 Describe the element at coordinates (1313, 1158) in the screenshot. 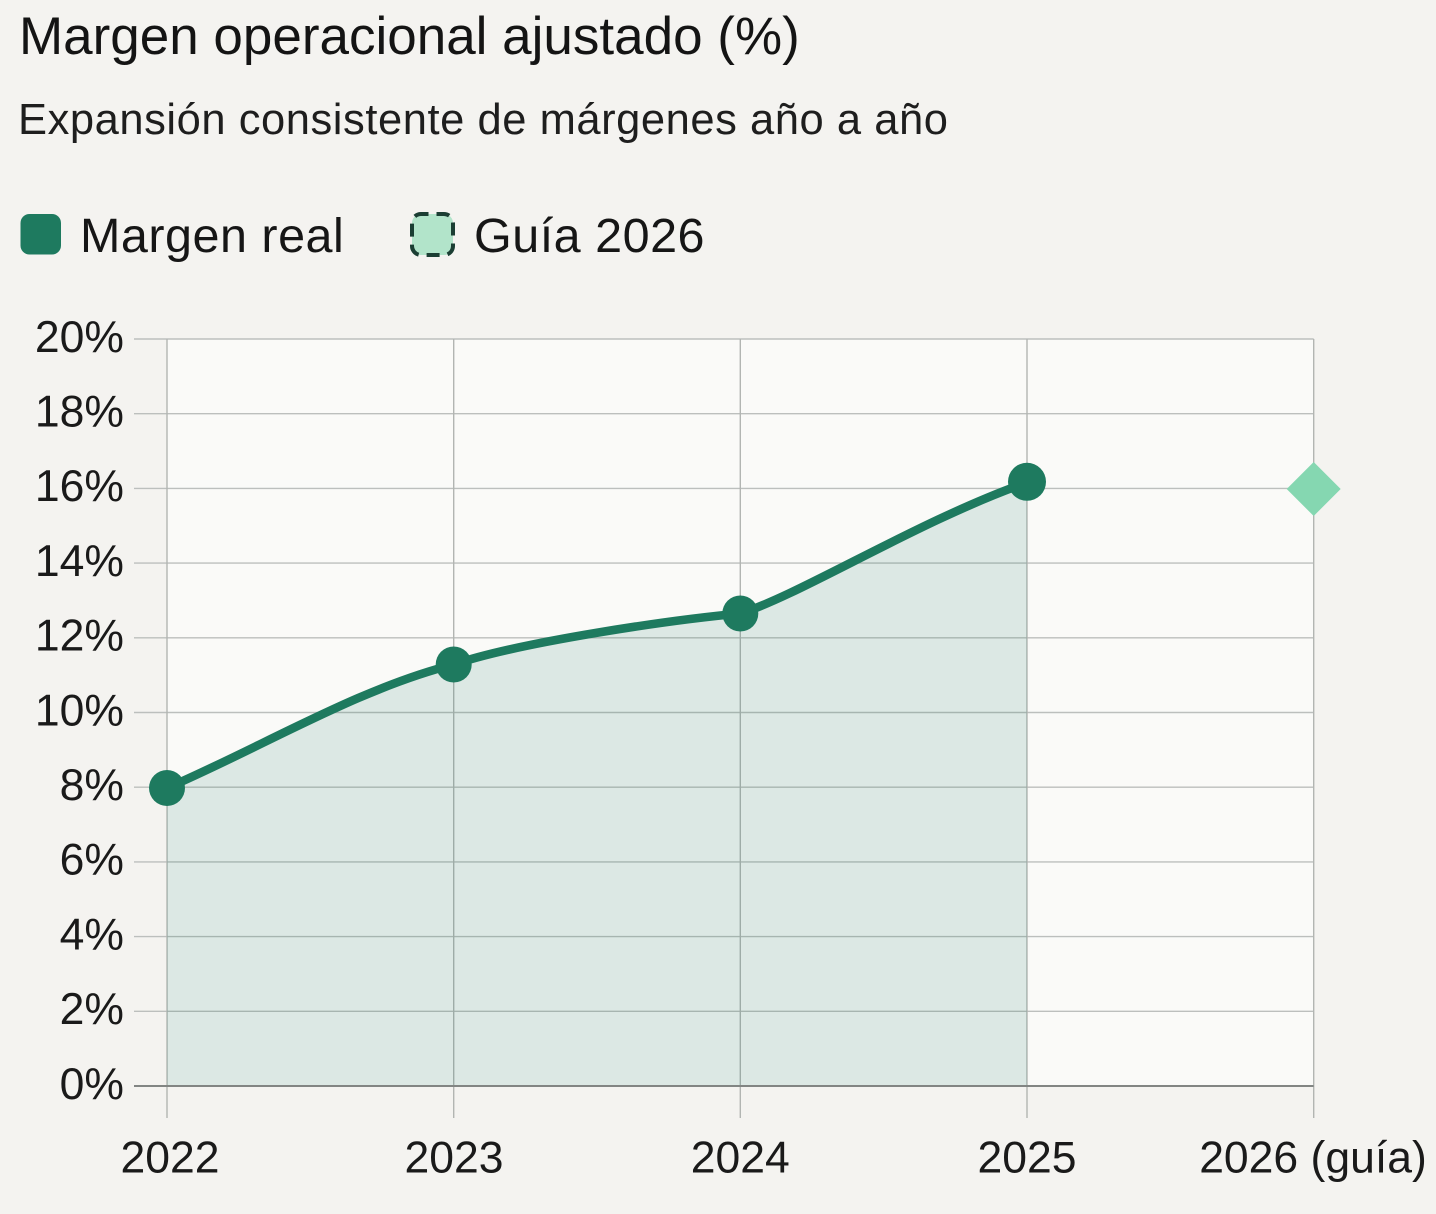

I see `svg-text: 2026 (guía)` at that location.